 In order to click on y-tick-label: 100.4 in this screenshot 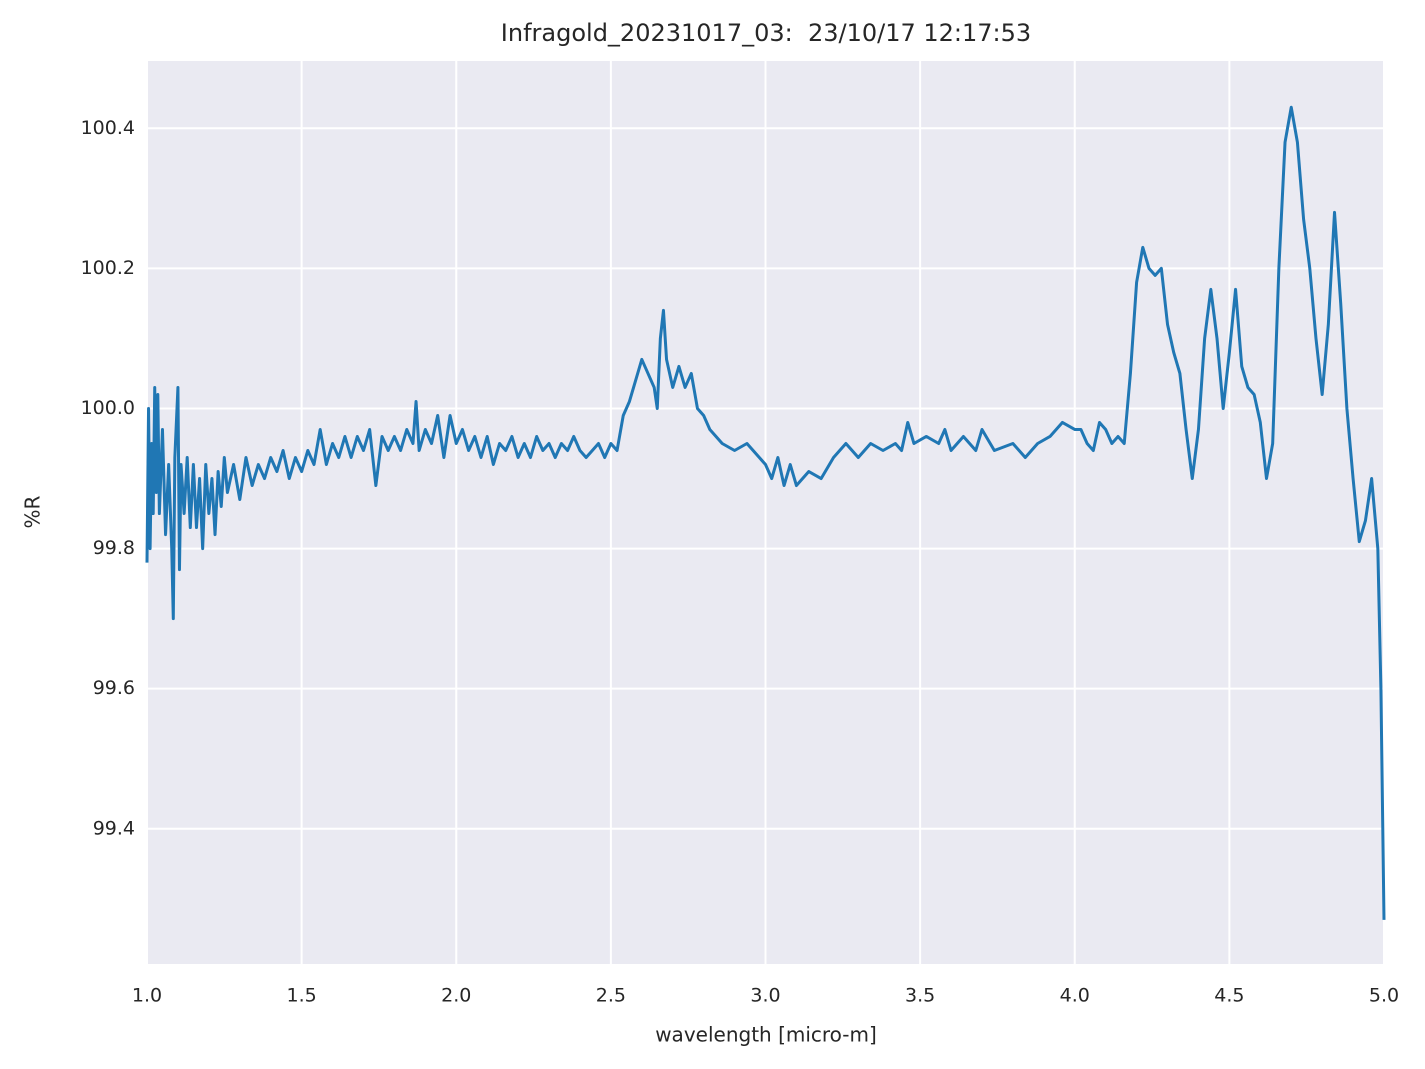, I will do `click(108, 128)`.